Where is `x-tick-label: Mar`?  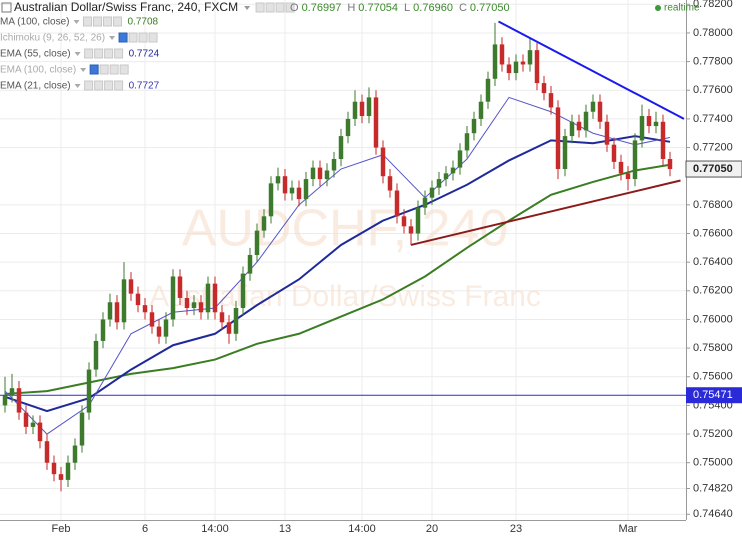 x-tick-label: Mar is located at coordinates (628, 529).